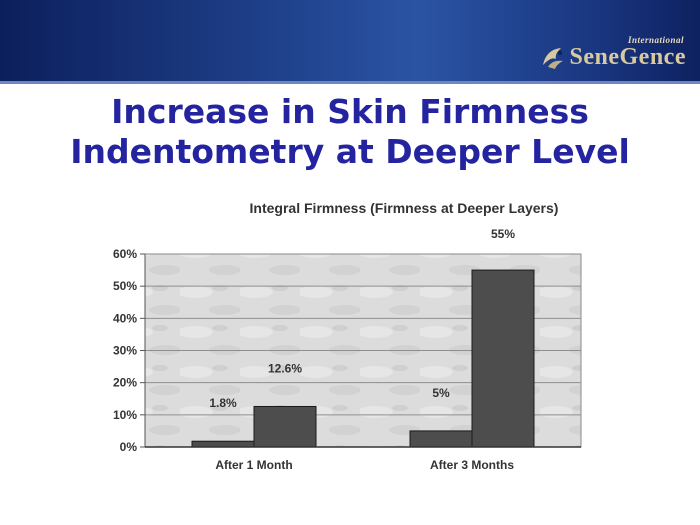  What do you see at coordinates (472, 465) in the screenshot?
I see `x-tick-label: After 3 Months` at bounding box center [472, 465].